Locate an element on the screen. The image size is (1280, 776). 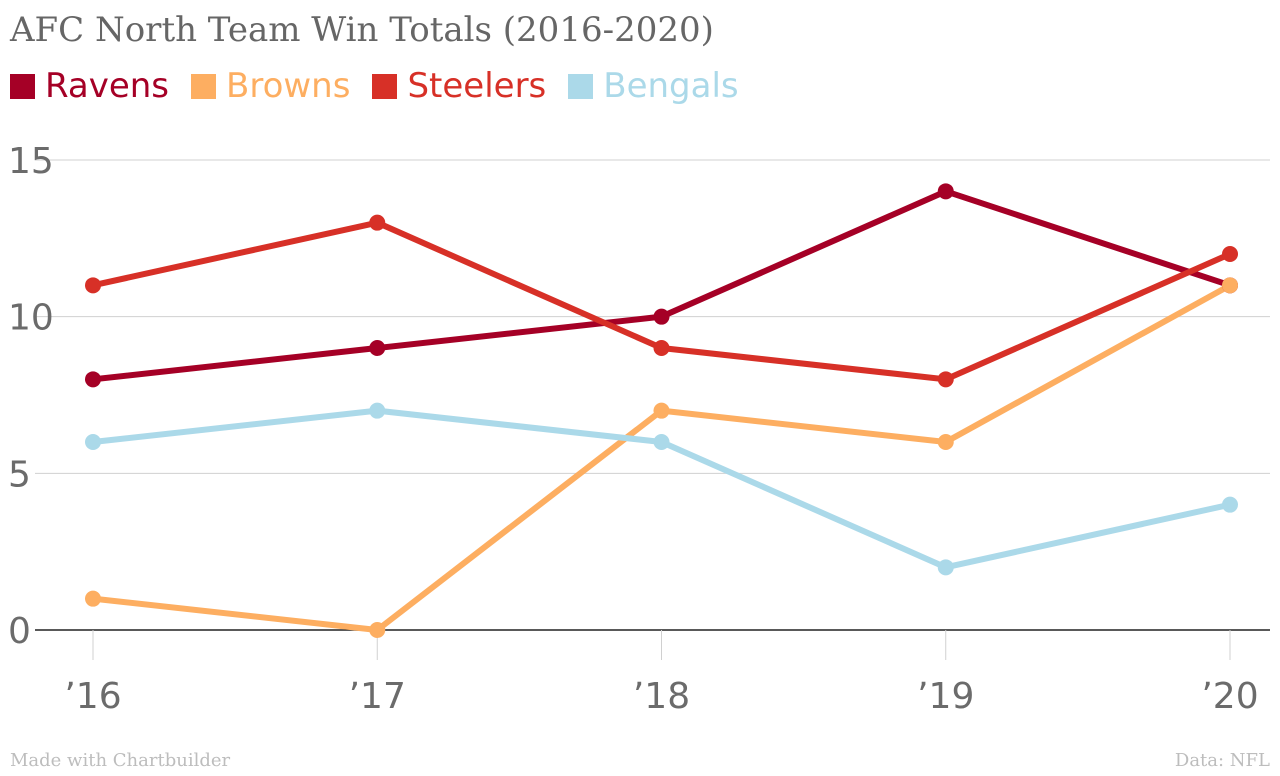
legend-item-ravens: Ravens is located at coordinates (89, 86).